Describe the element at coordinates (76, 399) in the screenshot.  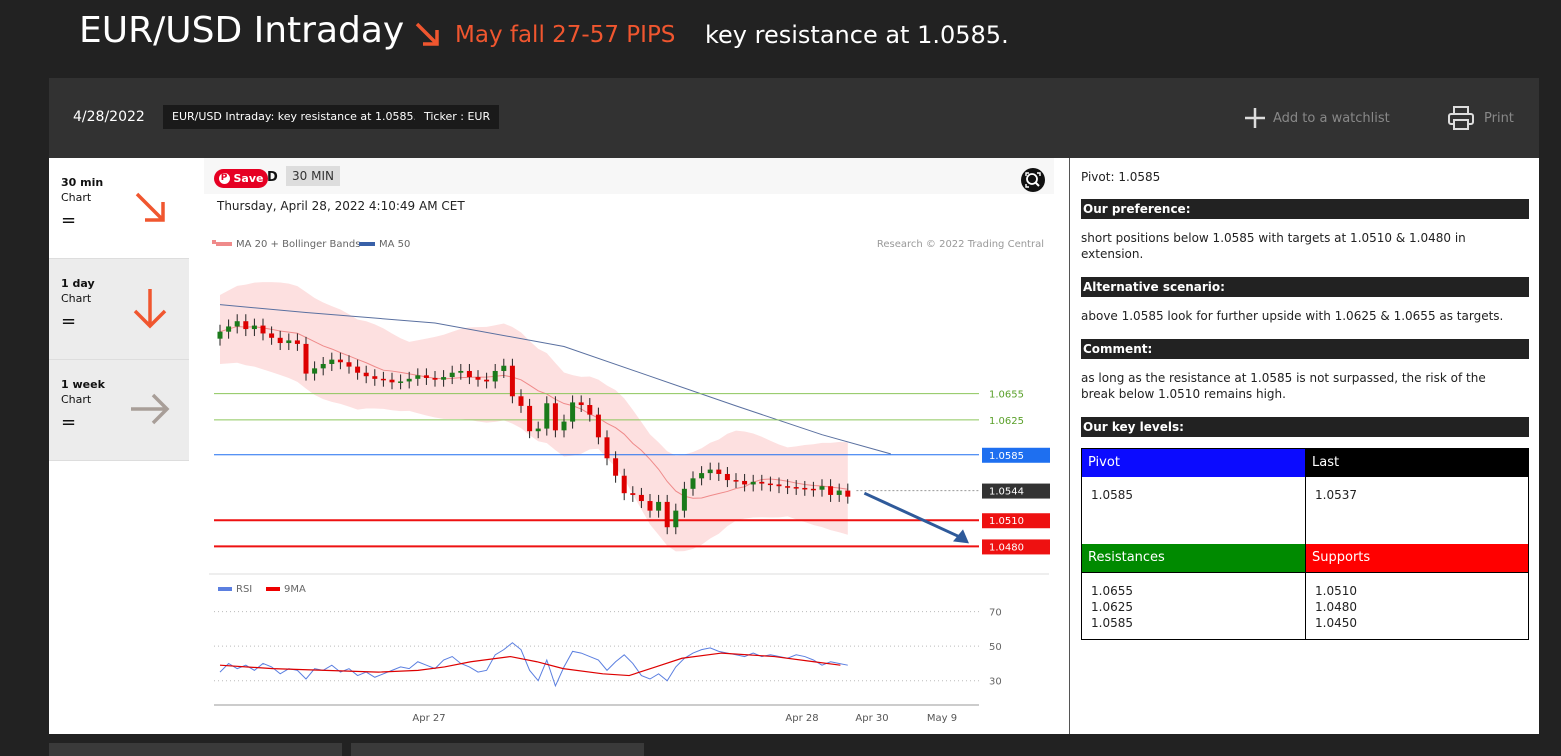
I see `timeframe-sub: Chart` at that location.